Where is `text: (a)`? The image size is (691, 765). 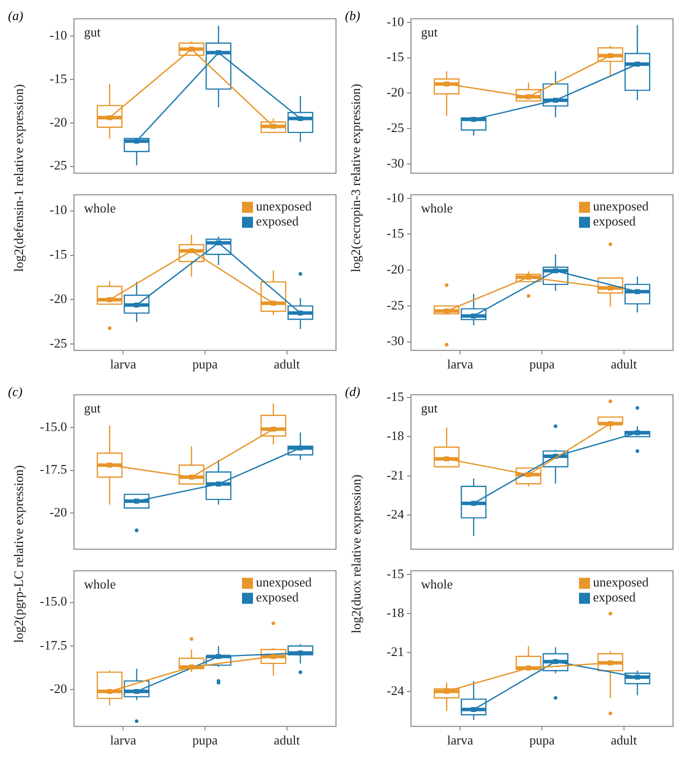
text: (a) is located at coordinates (16, 16).